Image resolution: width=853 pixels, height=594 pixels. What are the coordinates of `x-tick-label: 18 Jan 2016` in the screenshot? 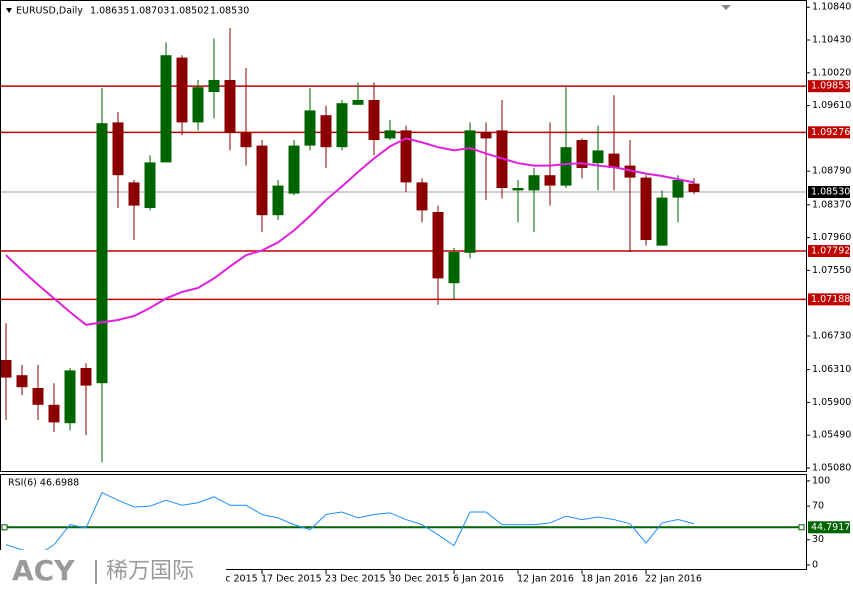 It's located at (609, 579).